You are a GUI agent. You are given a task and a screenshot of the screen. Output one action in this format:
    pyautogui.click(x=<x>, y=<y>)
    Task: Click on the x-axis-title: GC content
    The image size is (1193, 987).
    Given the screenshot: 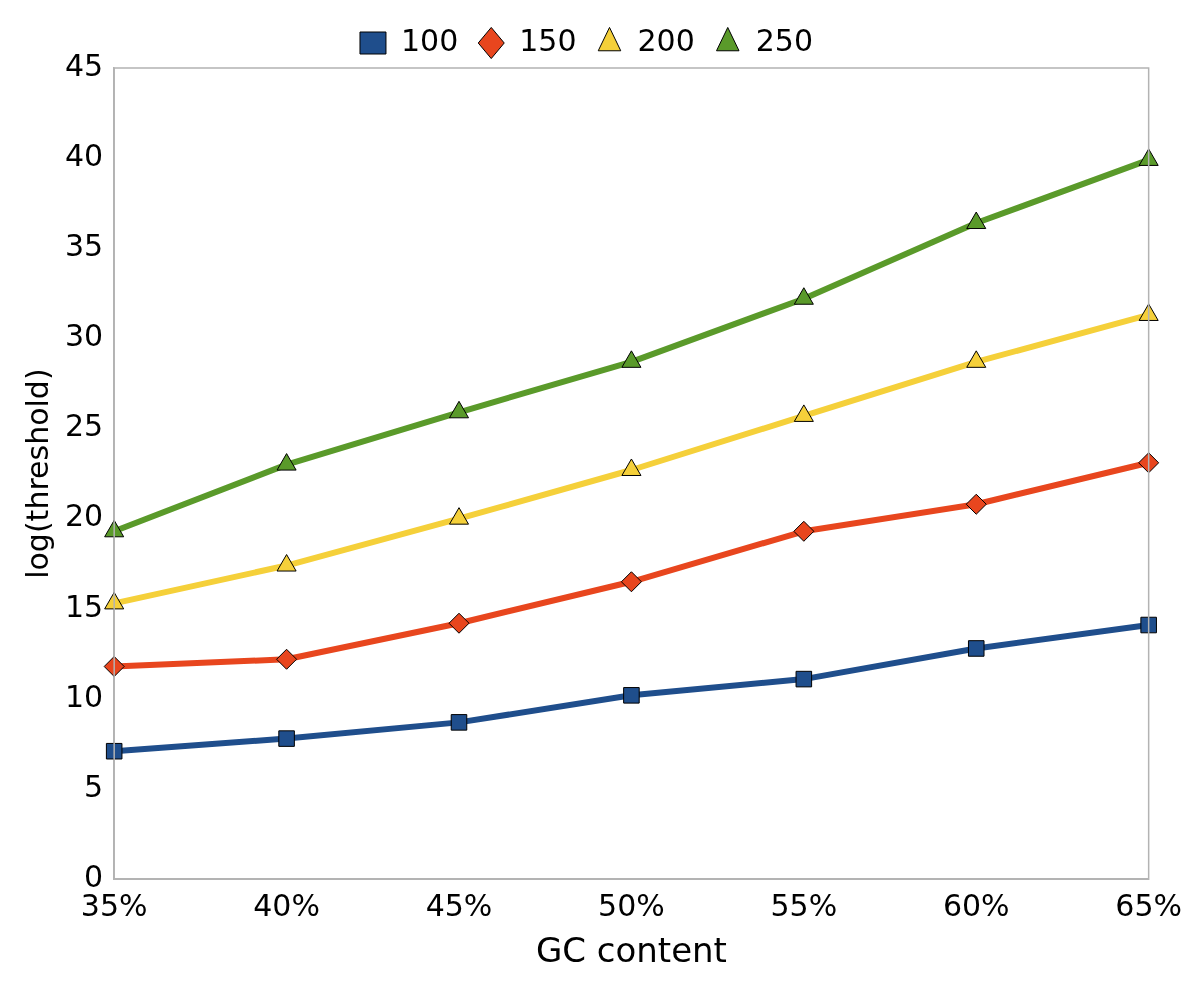 What is the action you would take?
    pyautogui.click(x=631, y=950)
    